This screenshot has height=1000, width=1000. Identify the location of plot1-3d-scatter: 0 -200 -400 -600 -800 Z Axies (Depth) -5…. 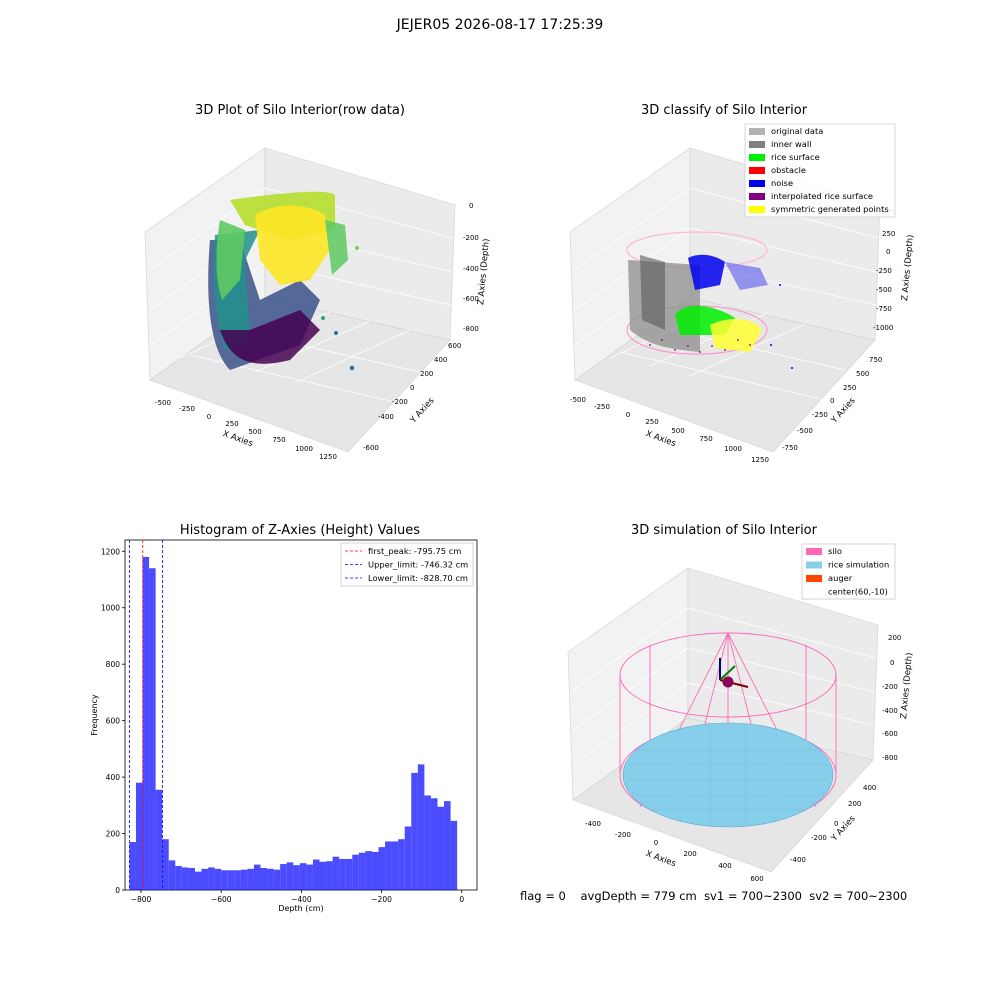
(318, 304).